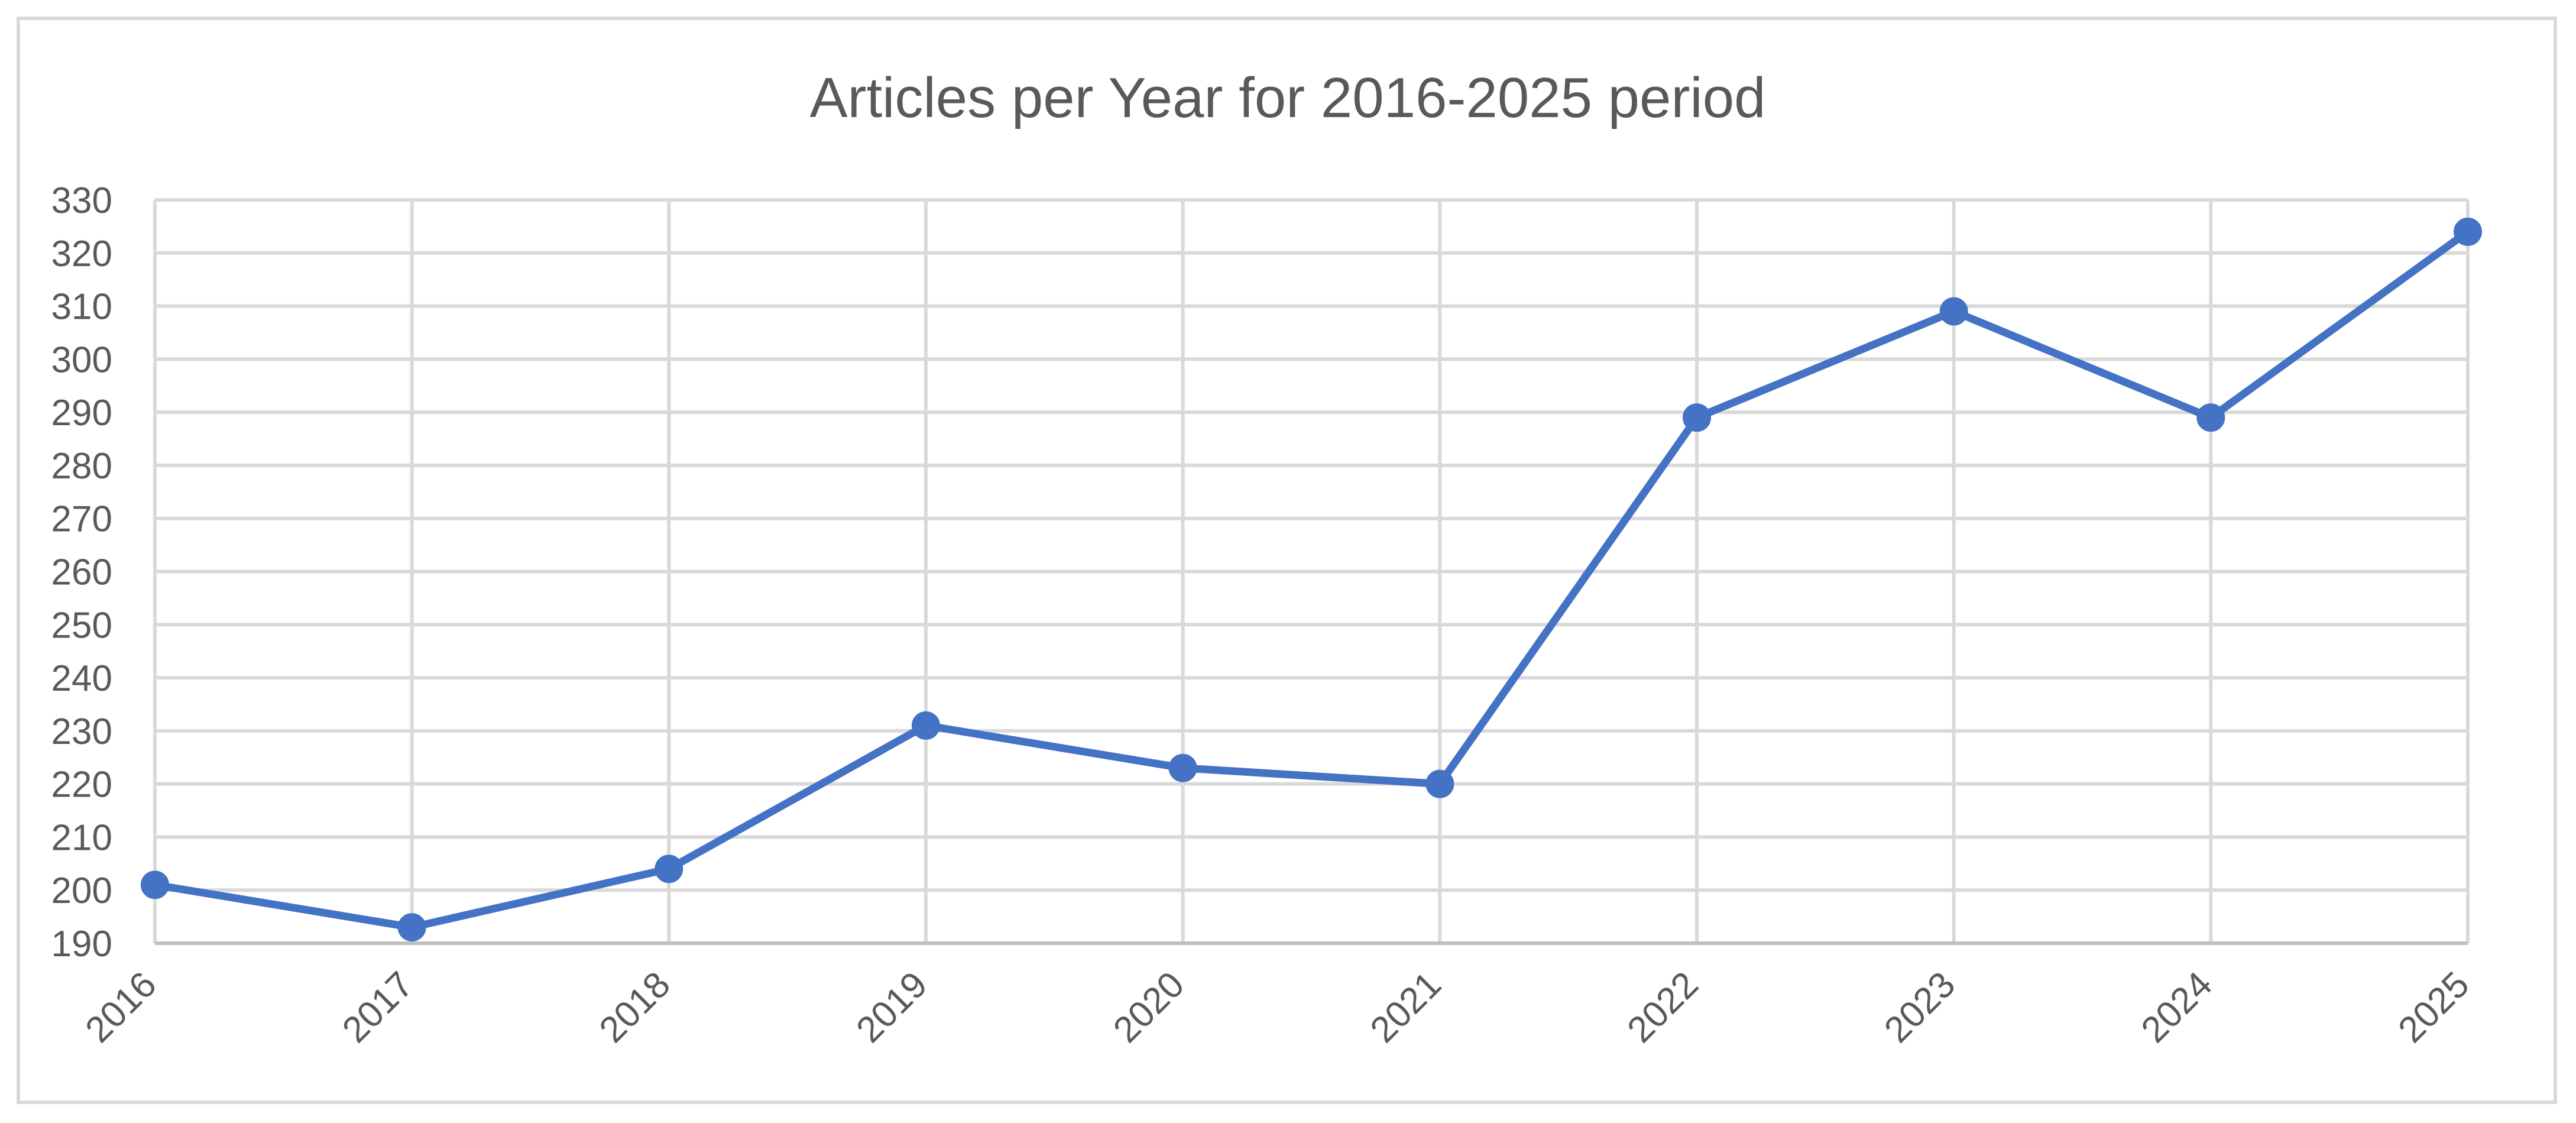  Describe the element at coordinates (81, 519) in the screenshot. I see `y-tick-label: 270` at that location.